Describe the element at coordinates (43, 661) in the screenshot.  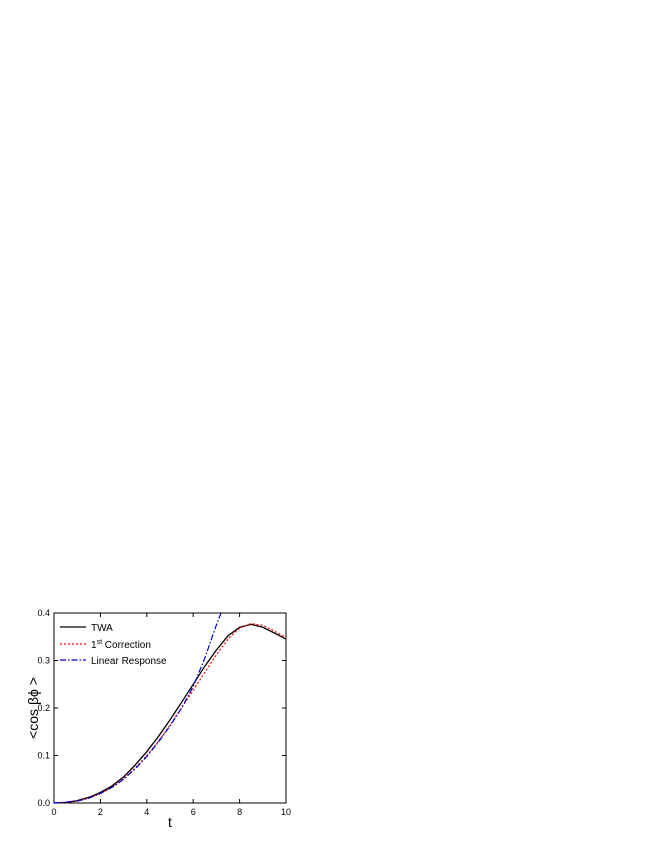
I see `y-tick-label: 0.3` at that location.